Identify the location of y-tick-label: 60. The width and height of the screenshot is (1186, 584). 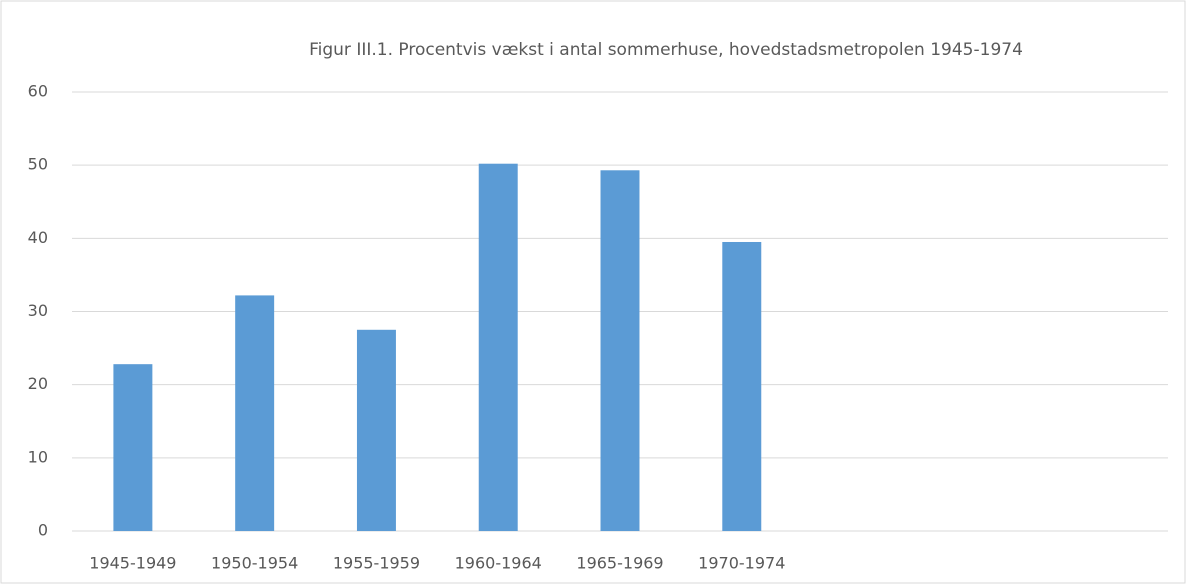
(38, 91).